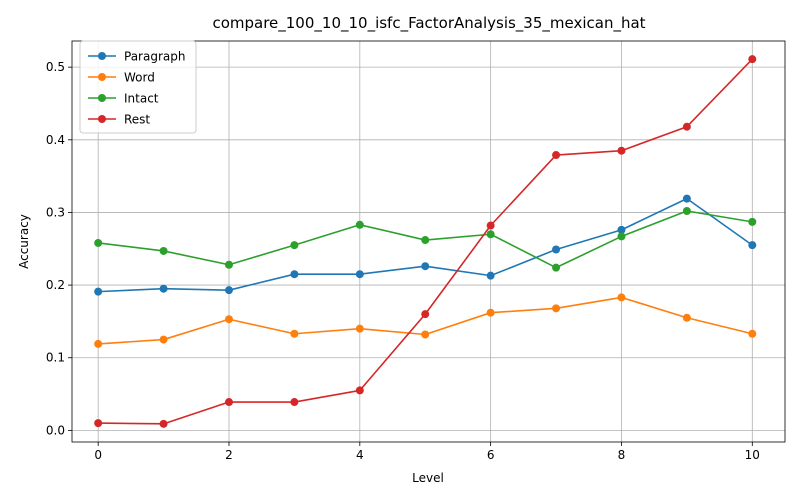 This screenshot has height=504, width=800. I want to click on legend-box, so click(138, 87).